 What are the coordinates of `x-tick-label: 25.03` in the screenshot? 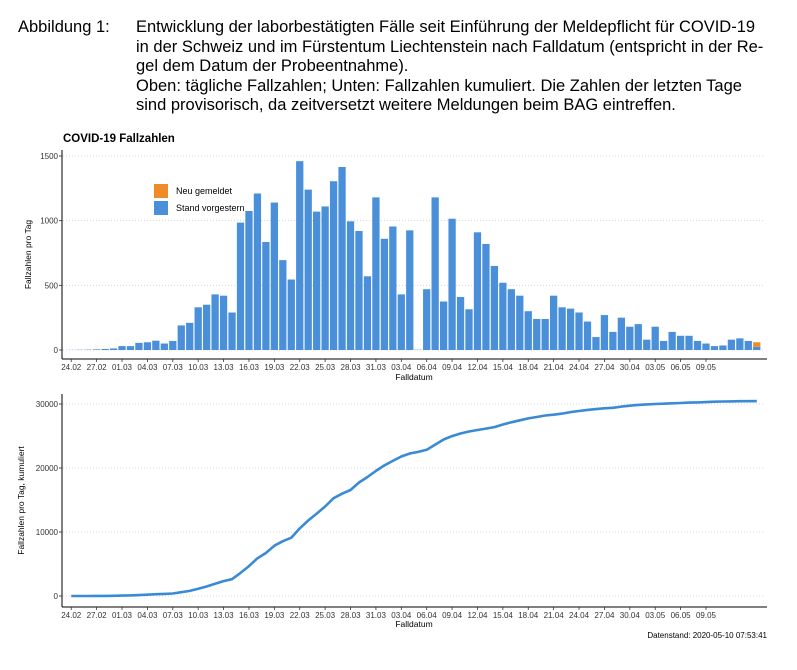 It's located at (325, 615).